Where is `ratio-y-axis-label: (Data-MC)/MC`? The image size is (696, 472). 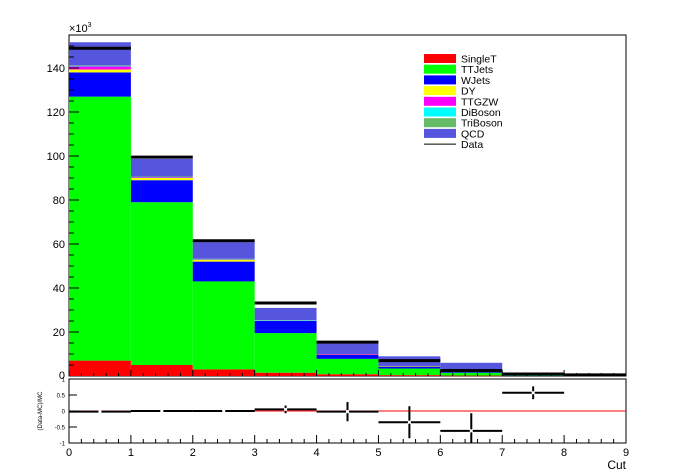 ratio-y-axis-label: (Data-MC)/MC is located at coordinates (41, 411).